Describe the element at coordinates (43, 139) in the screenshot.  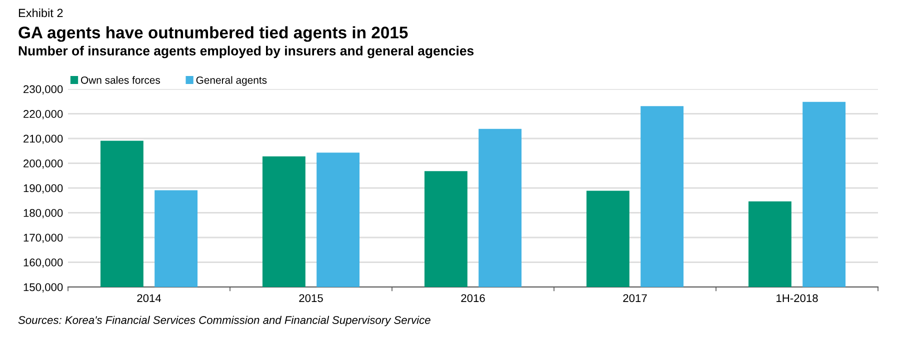
I see `y-tick-label: 210,000` at that location.